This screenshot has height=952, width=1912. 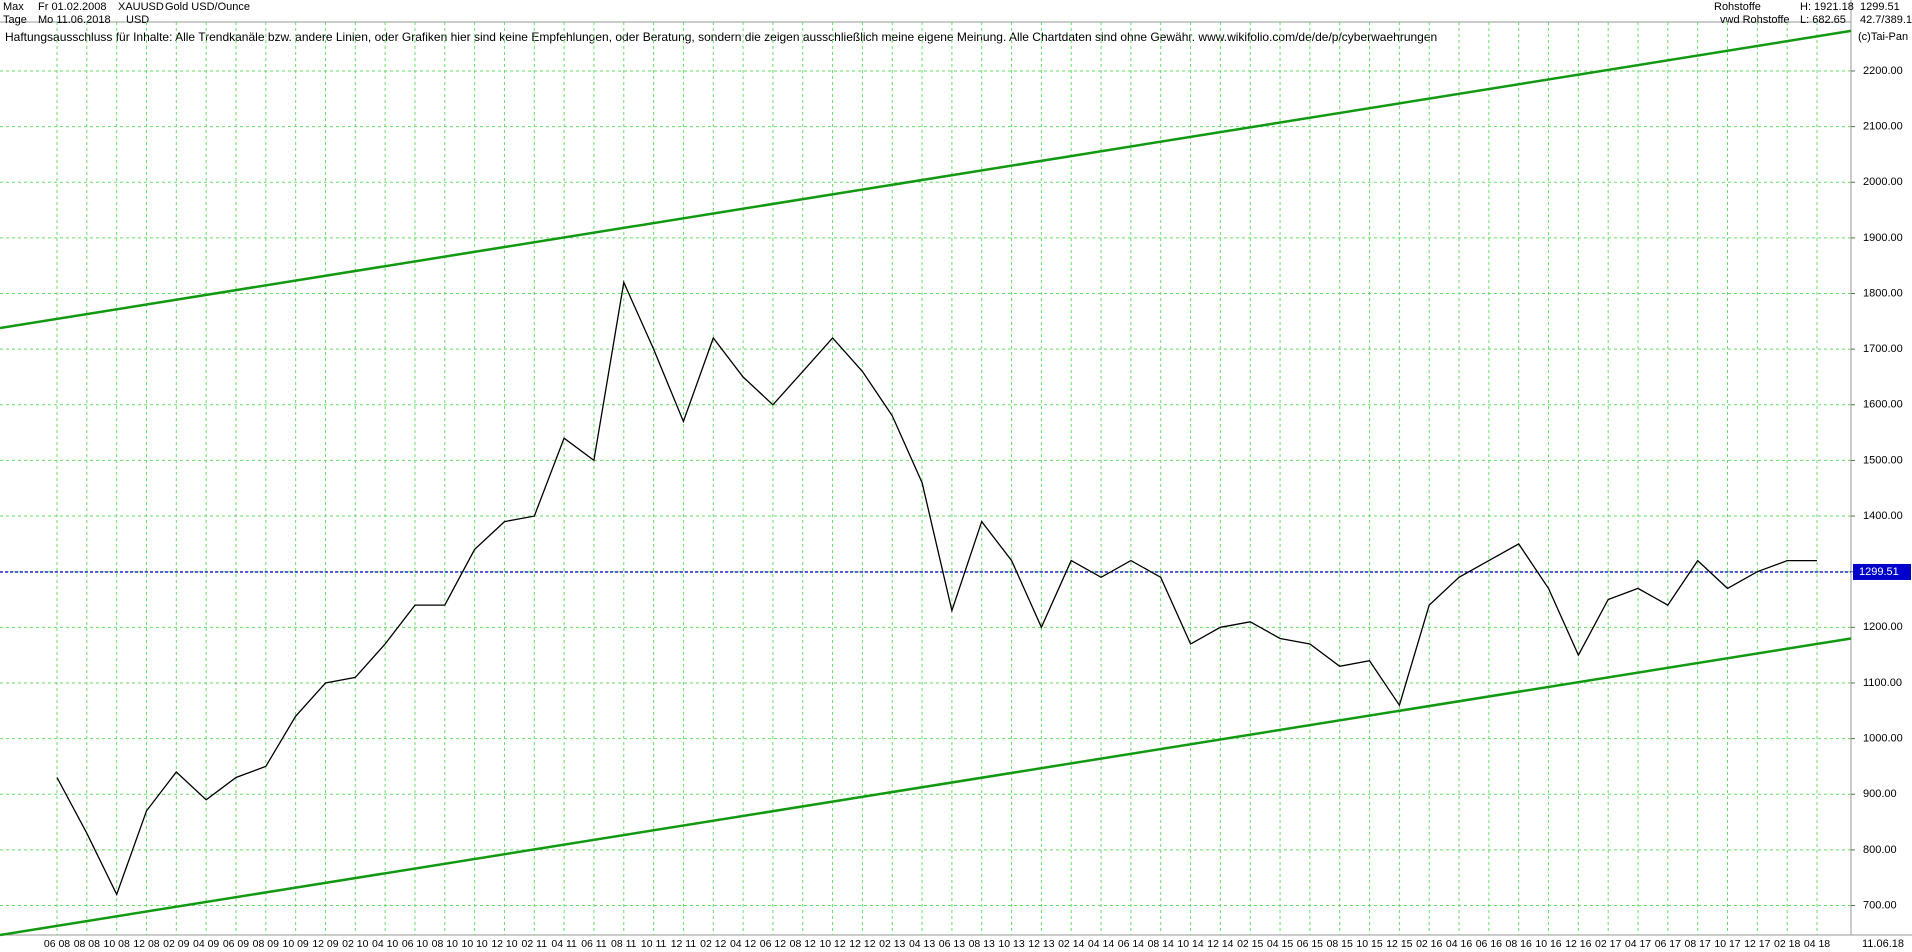 I want to click on x-tick-label: 02 17, so click(x=1608, y=944).